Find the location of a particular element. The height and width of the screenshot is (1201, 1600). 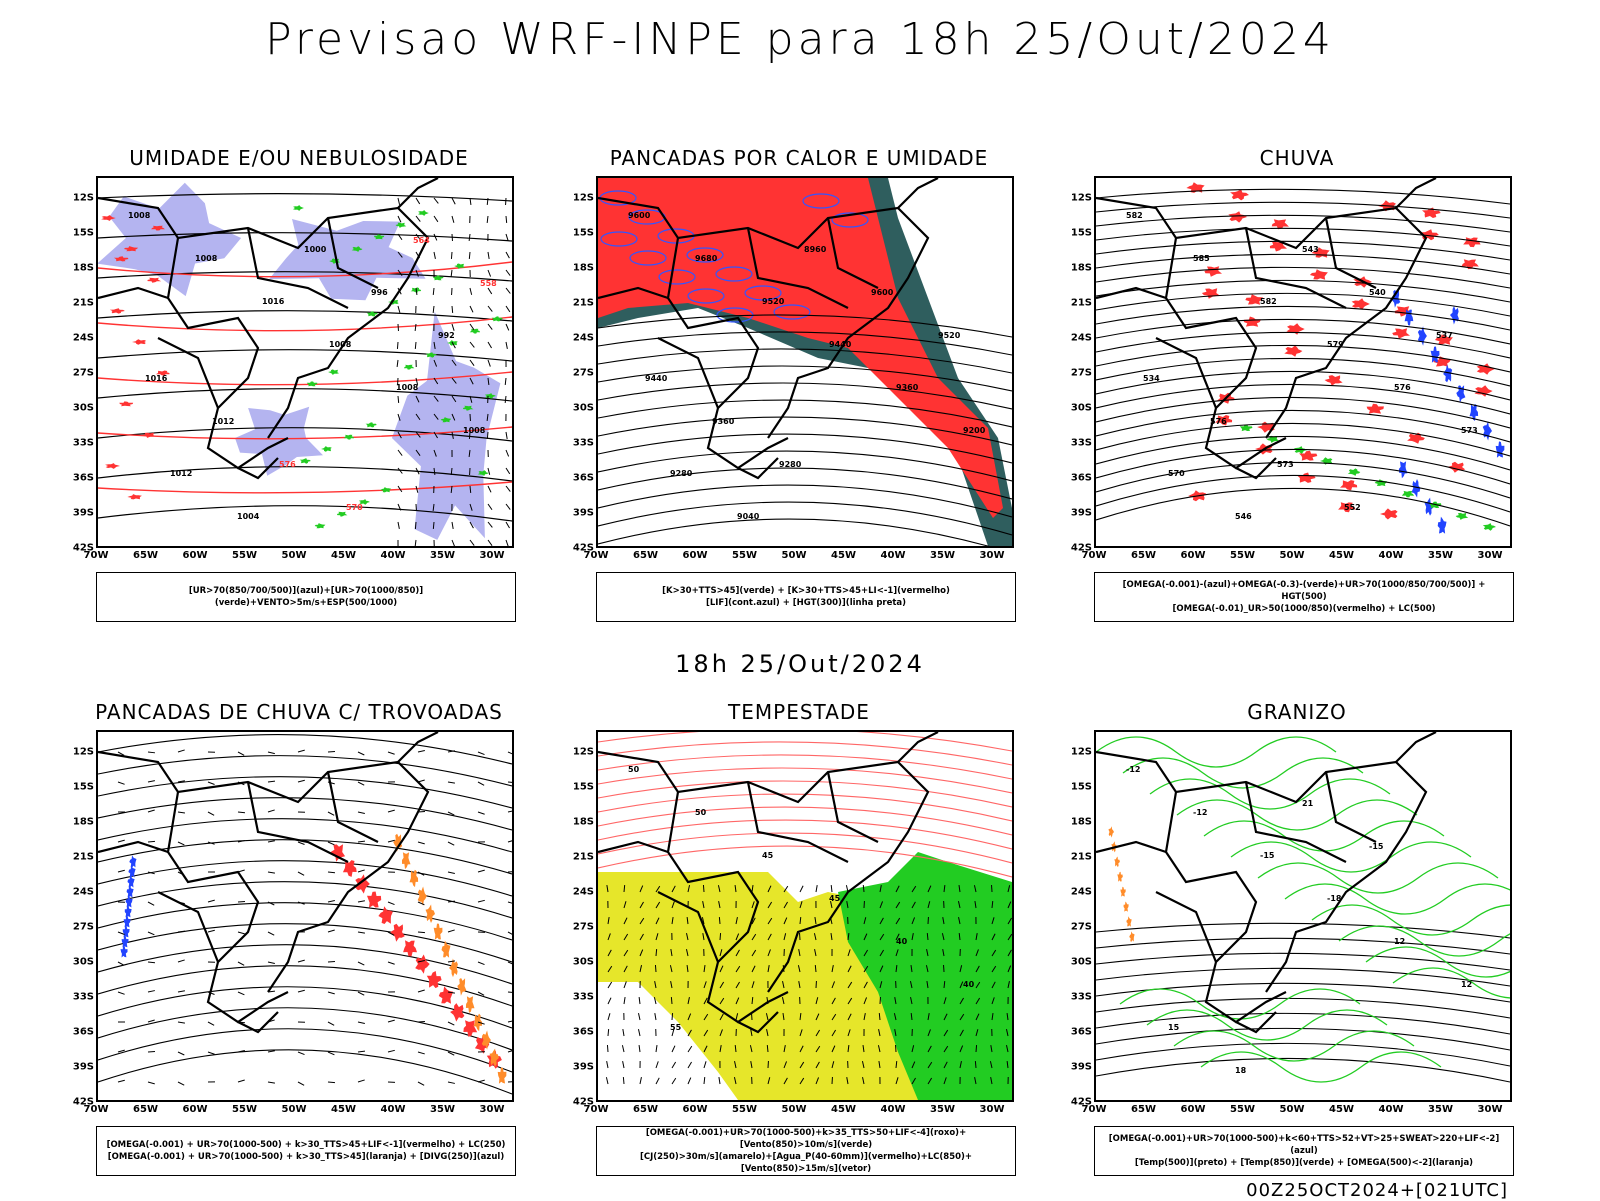

contour-label: 582 is located at coordinates (1268, 301).